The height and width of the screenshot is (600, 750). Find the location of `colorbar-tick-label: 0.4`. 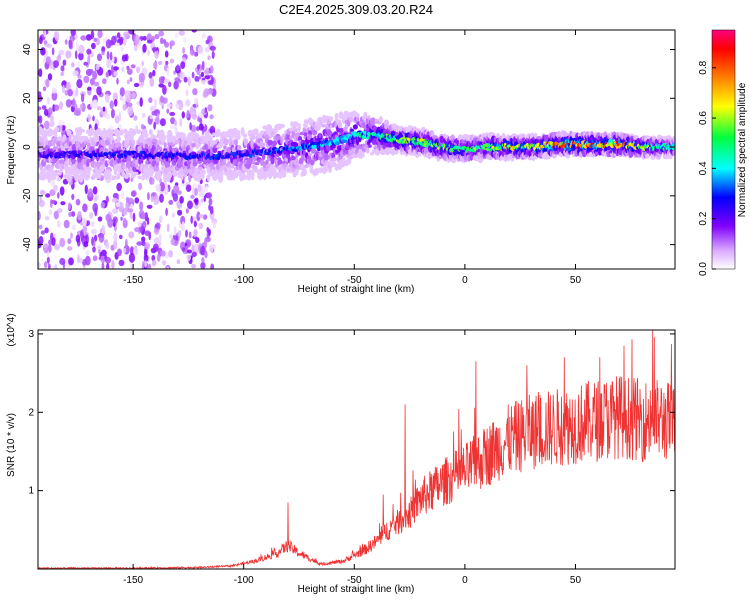

colorbar-tick-label: 0.4 is located at coordinates (703, 168).